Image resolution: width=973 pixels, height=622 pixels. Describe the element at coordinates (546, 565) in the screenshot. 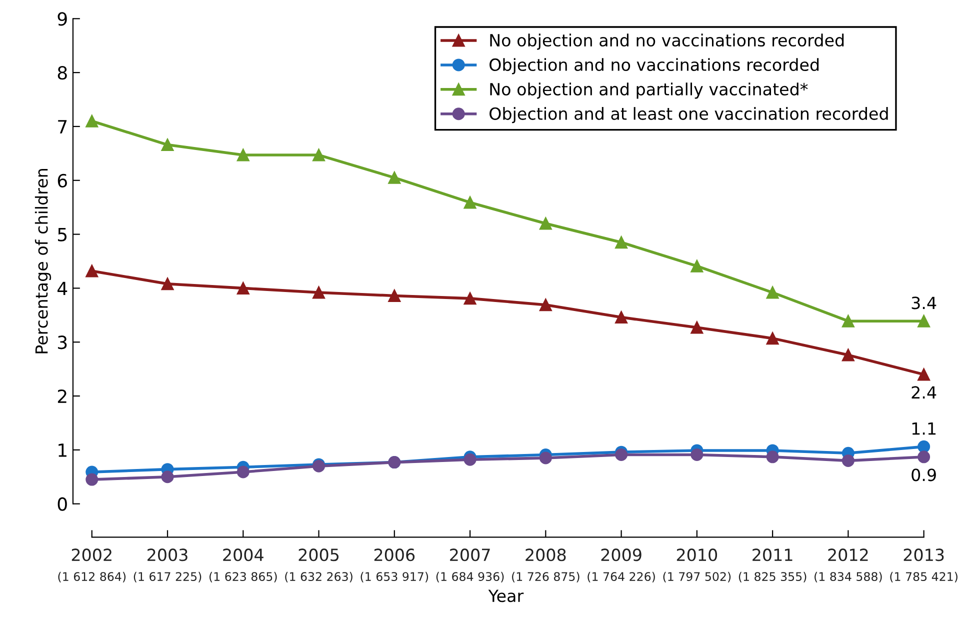

I see `x-tick-label: 2008 (1 726 875)` at that location.